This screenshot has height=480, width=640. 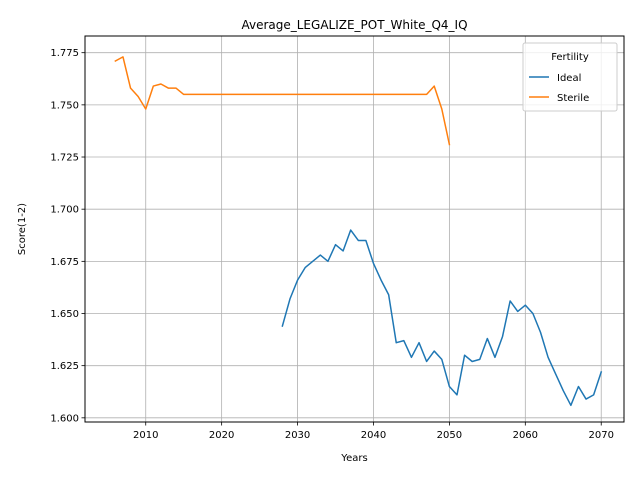 I want to click on y-tick-label: 1.625, so click(x=64, y=366).